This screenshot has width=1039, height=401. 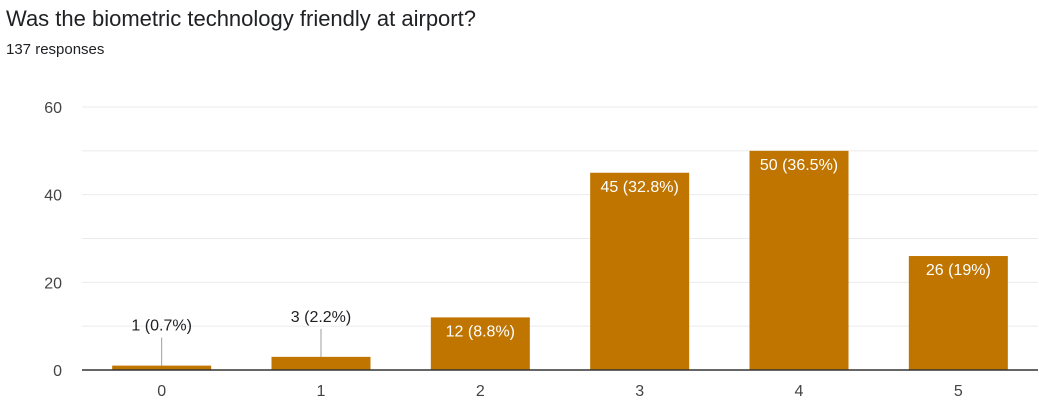 What do you see at coordinates (53, 196) in the screenshot?
I see `y-tick-label: 40` at bounding box center [53, 196].